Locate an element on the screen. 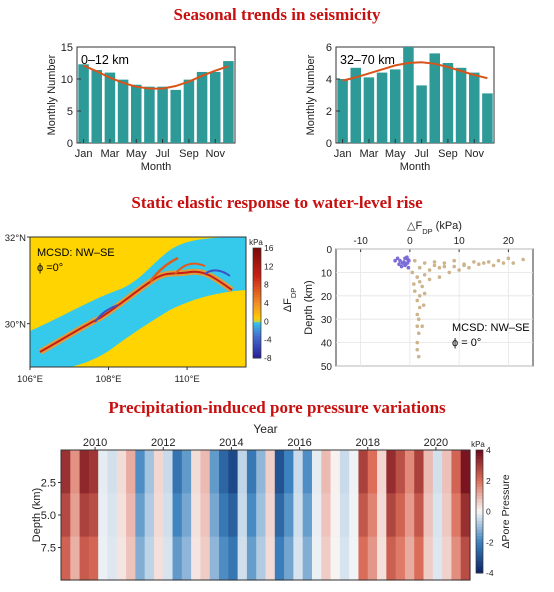 The image size is (554, 592). x-tick-label: 2014 is located at coordinates (231, 443).